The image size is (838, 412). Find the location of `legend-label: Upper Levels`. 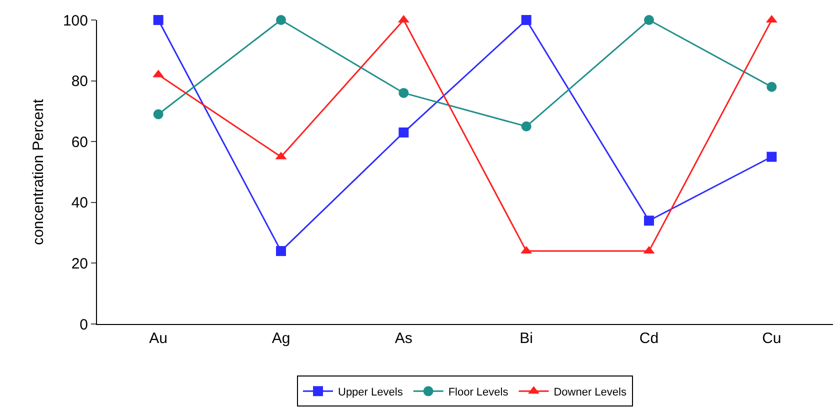

legend-label: Upper Levels is located at coordinates (371, 392).